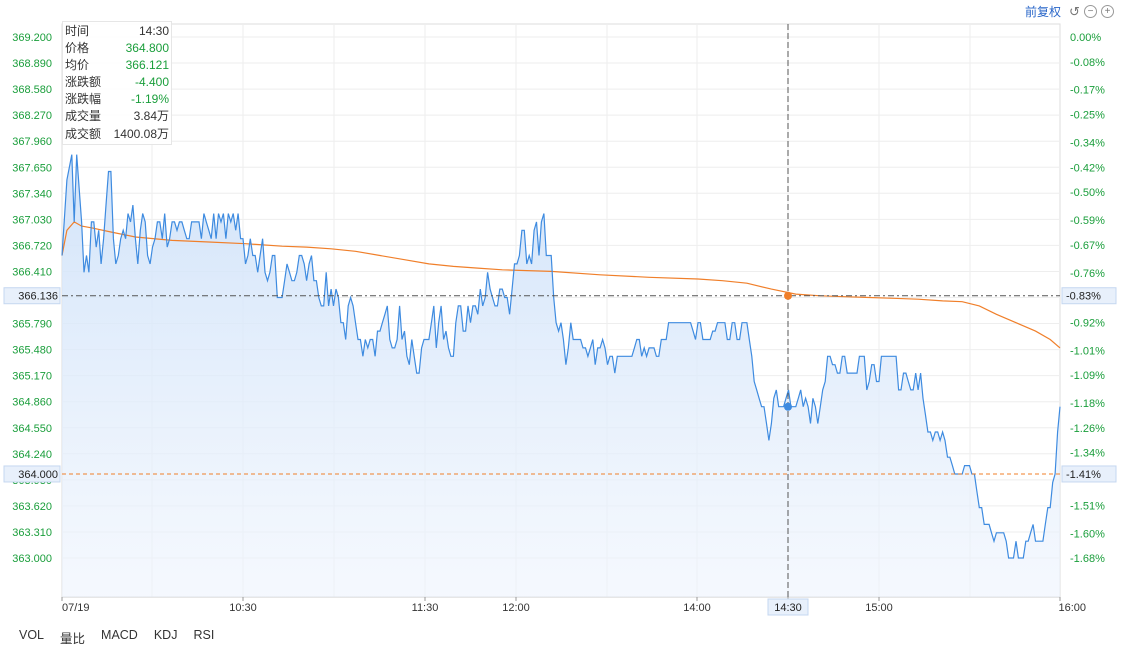 The image size is (1122, 654). I want to click on right-tick-label: -0.50%, so click(1087, 193).